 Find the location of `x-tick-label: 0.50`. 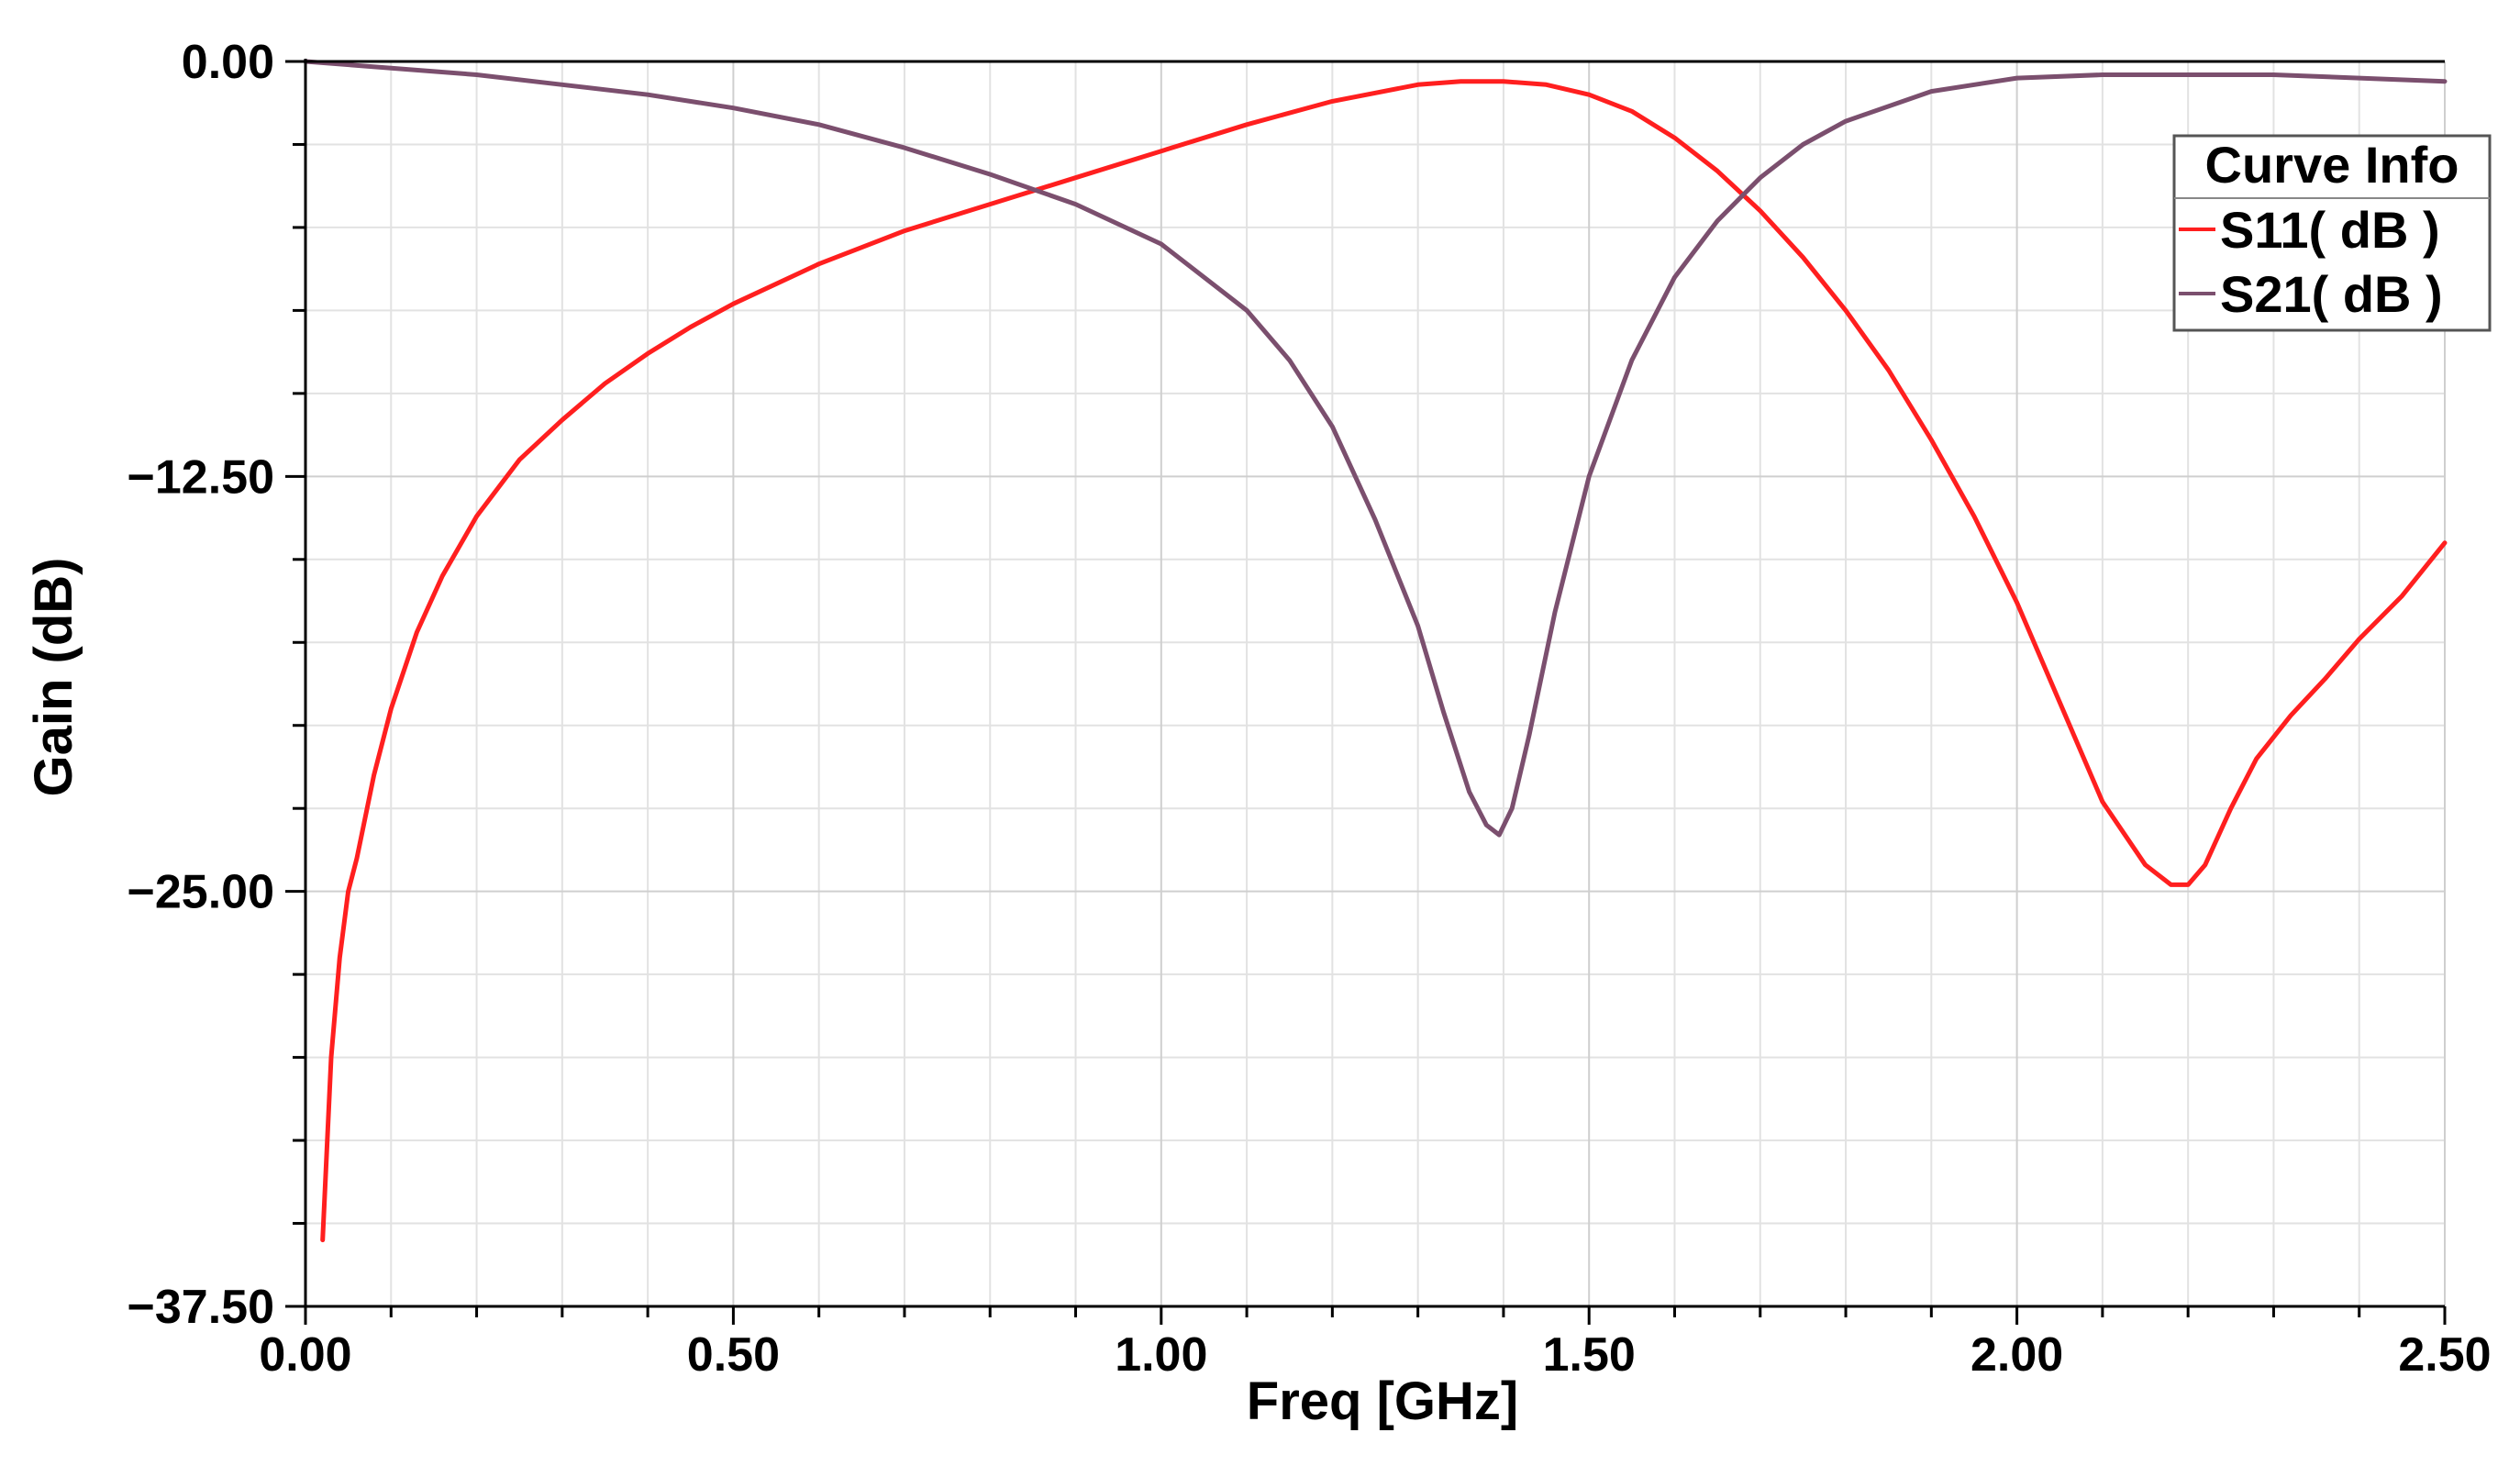

x-tick-label: 0.50 is located at coordinates (733, 1355).